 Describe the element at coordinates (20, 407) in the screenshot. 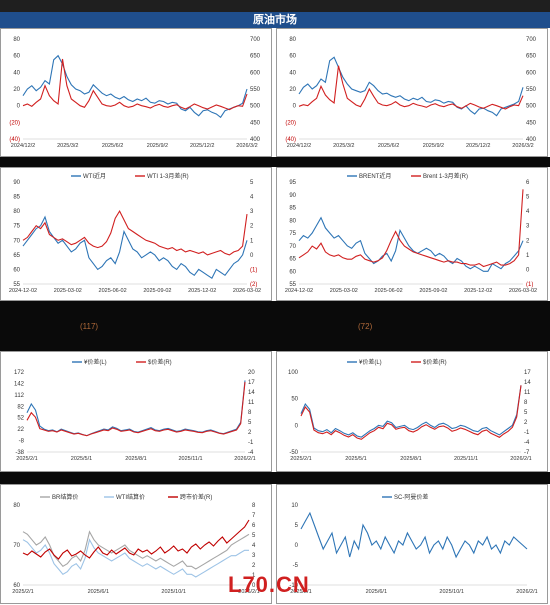

I see `y-tick-label: 82` at that location.